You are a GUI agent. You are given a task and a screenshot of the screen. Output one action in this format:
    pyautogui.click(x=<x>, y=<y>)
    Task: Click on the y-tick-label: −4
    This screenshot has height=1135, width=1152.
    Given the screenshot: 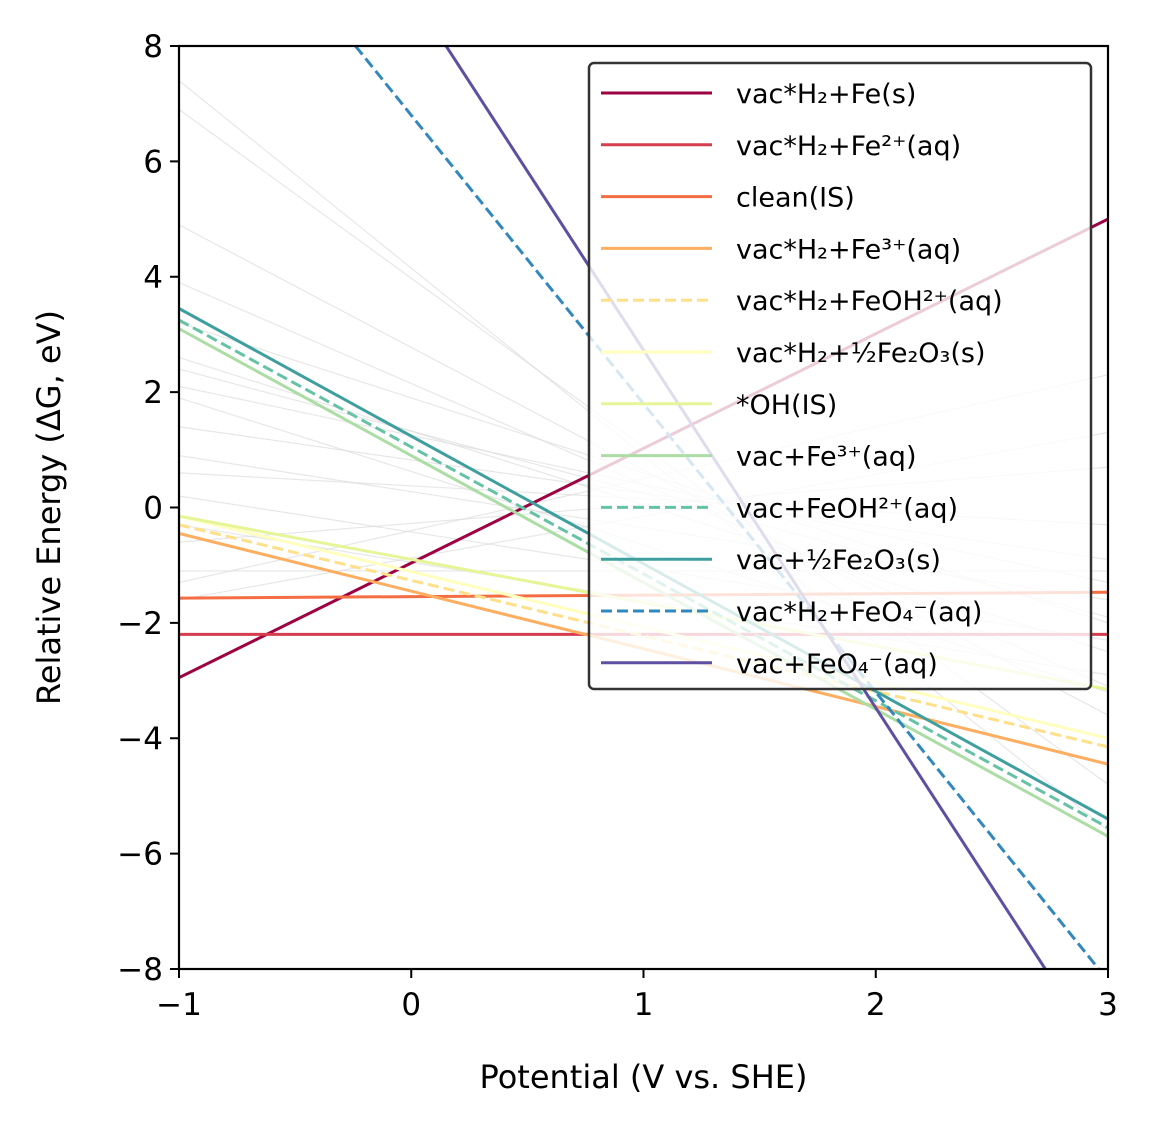 What is the action you would take?
    pyautogui.click(x=140, y=739)
    